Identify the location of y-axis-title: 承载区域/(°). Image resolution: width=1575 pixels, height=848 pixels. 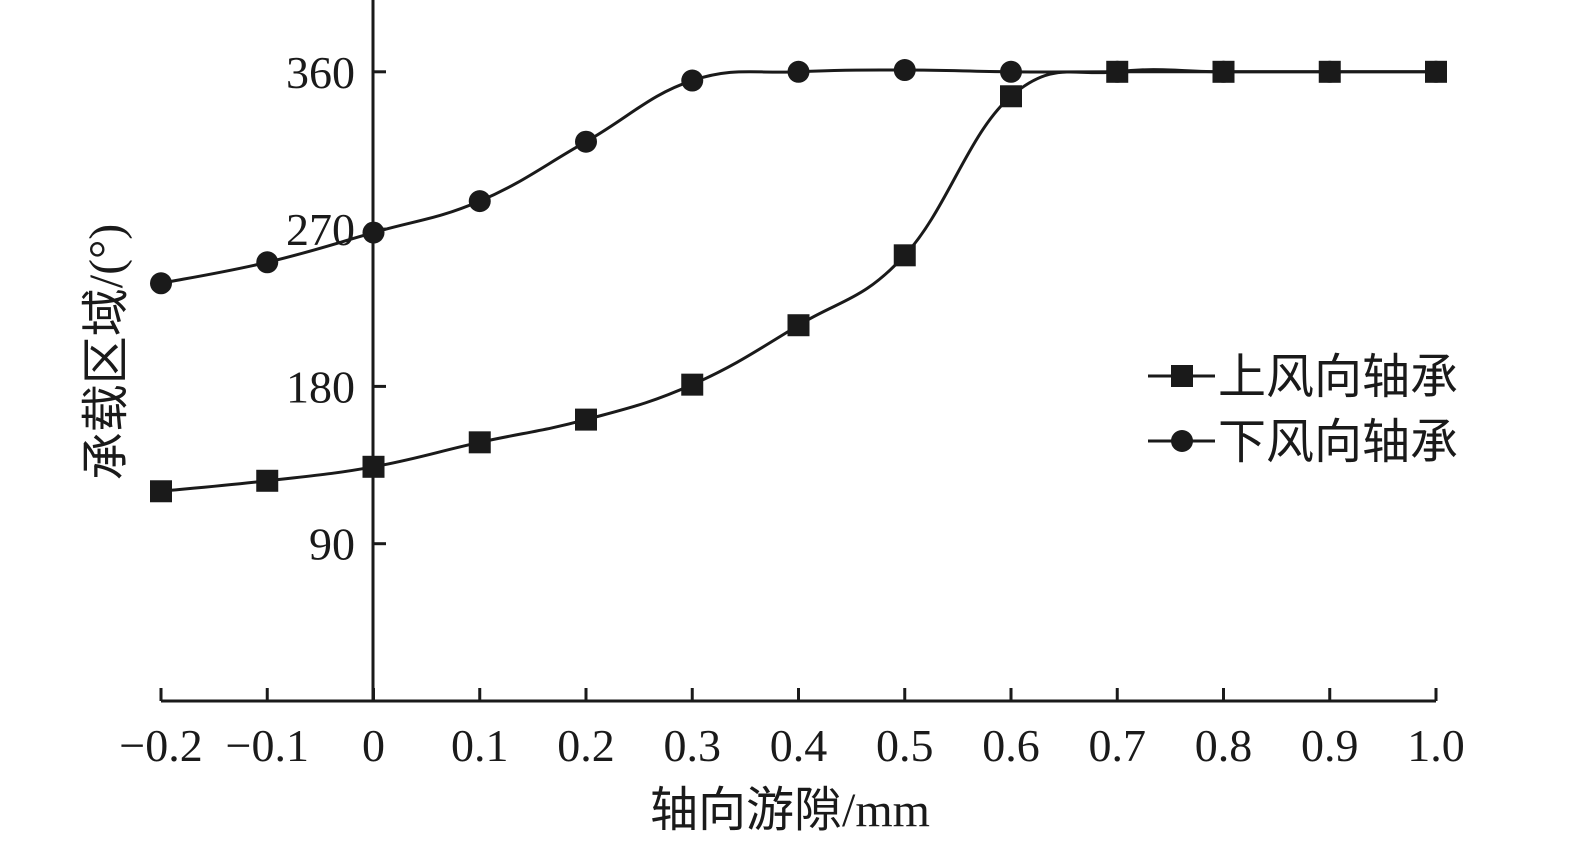
(106, 352).